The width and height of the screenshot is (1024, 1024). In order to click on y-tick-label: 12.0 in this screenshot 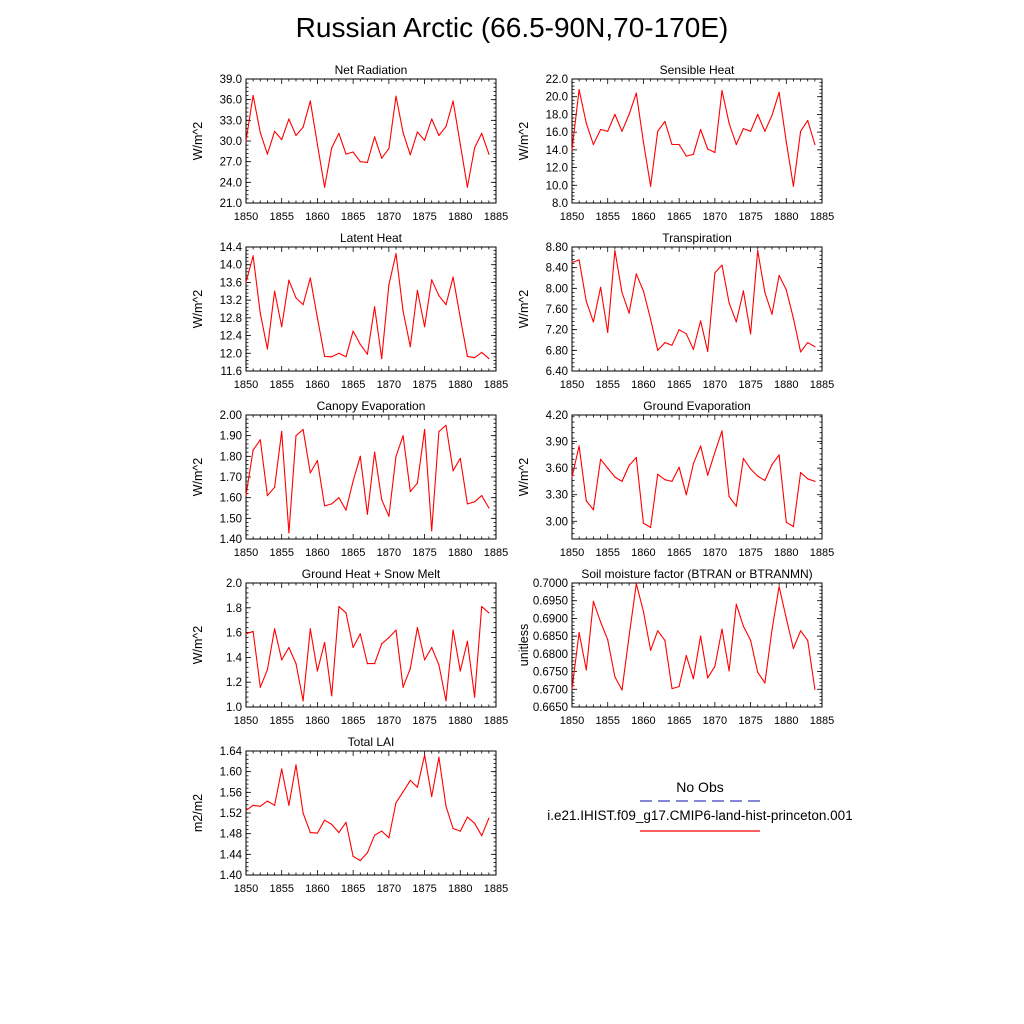, I will do `click(557, 169)`.